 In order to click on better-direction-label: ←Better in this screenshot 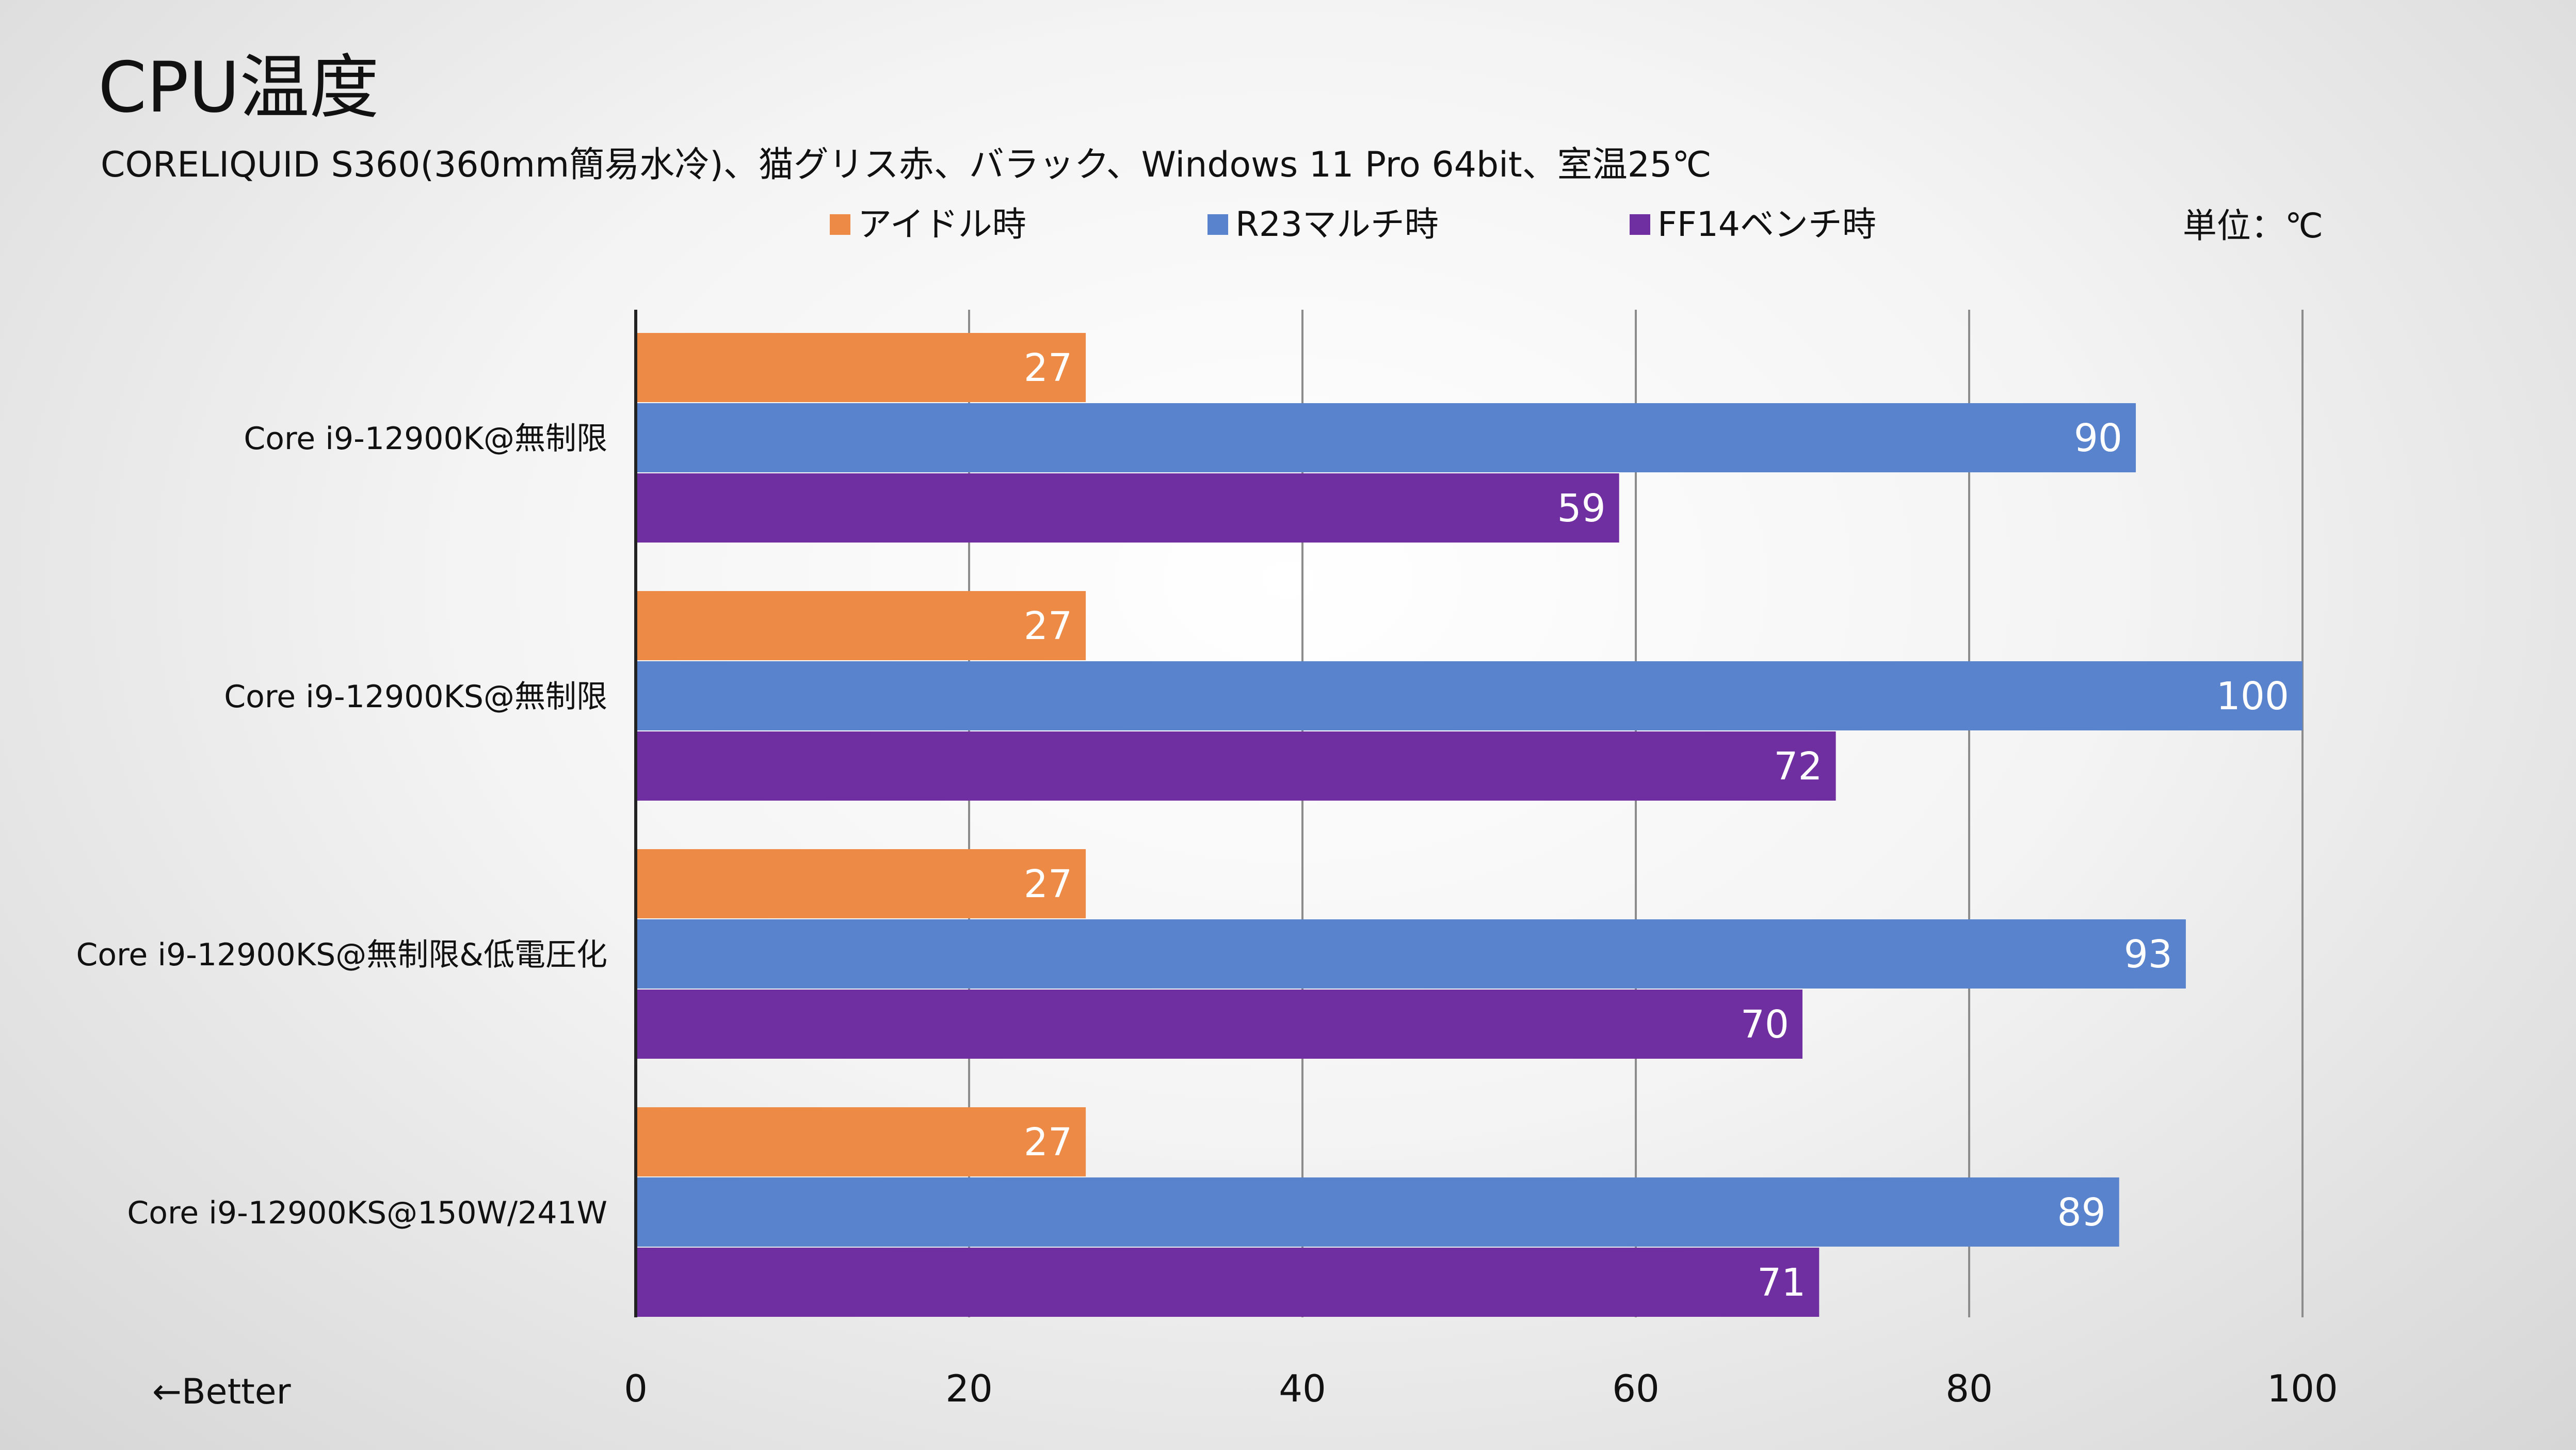, I will do `click(222, 1392)`.